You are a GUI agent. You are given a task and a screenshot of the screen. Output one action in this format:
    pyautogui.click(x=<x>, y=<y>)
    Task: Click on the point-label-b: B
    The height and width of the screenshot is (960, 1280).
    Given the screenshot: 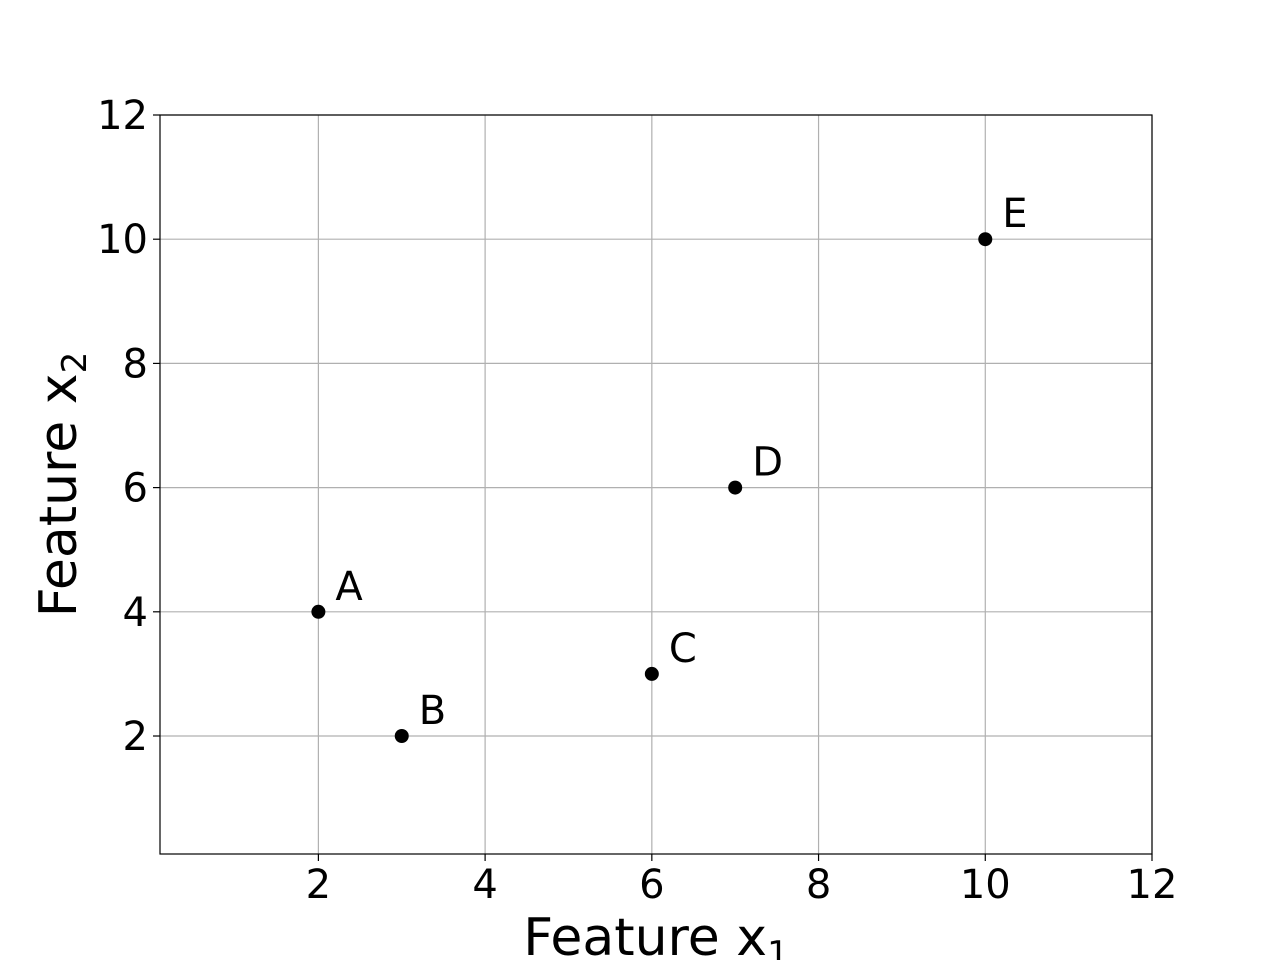 What is the action you would take?
    pyautogui.click(x=432, y=711)
    